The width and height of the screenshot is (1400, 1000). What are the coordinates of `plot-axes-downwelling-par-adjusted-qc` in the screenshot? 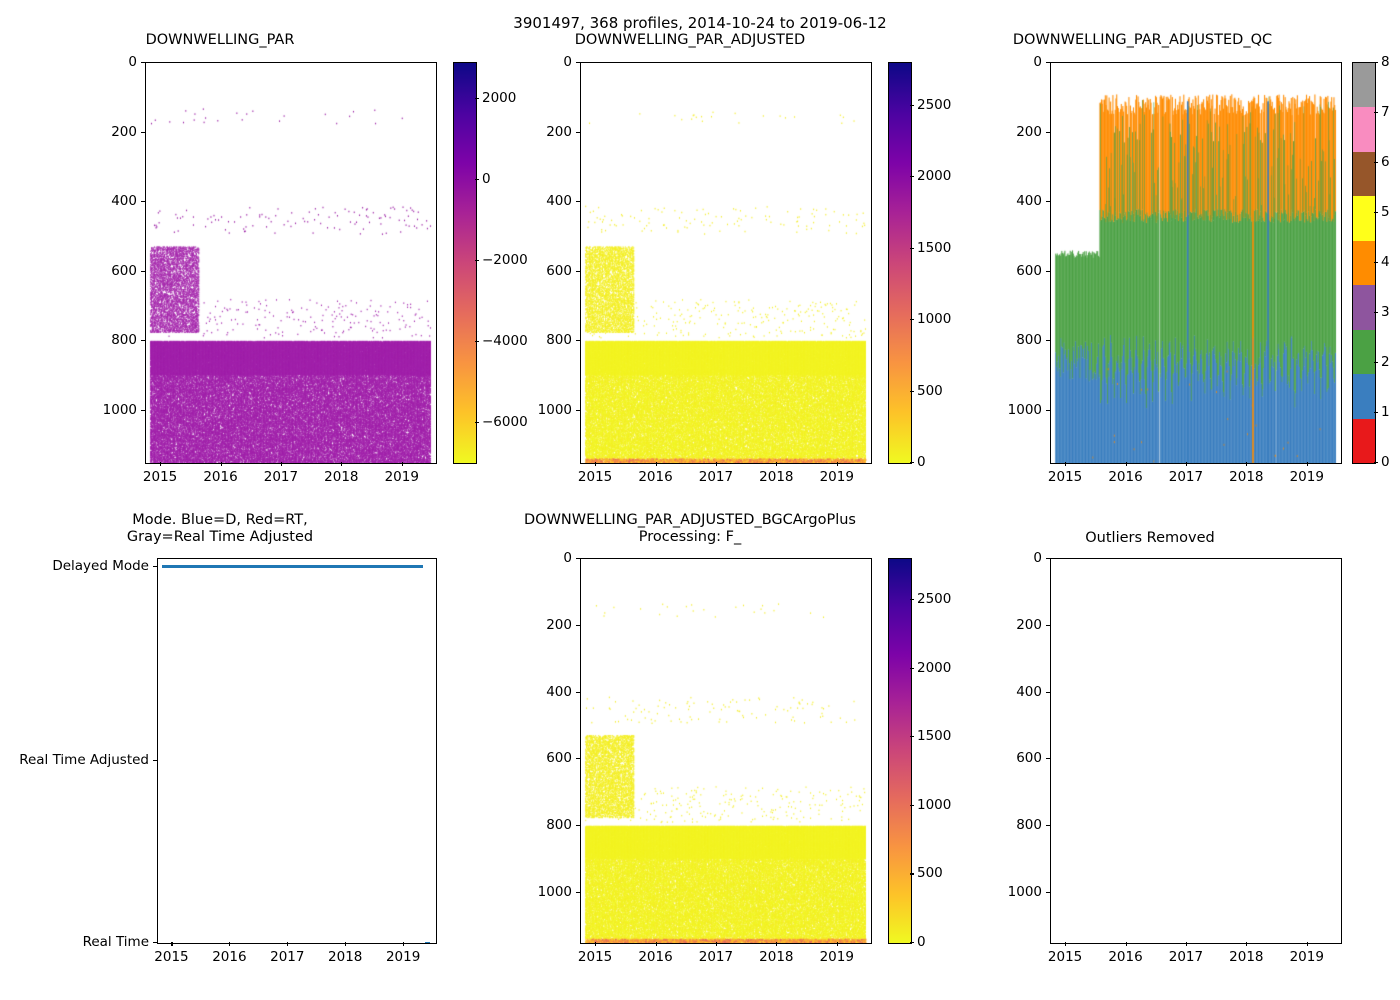 It's located at (1196, 263).